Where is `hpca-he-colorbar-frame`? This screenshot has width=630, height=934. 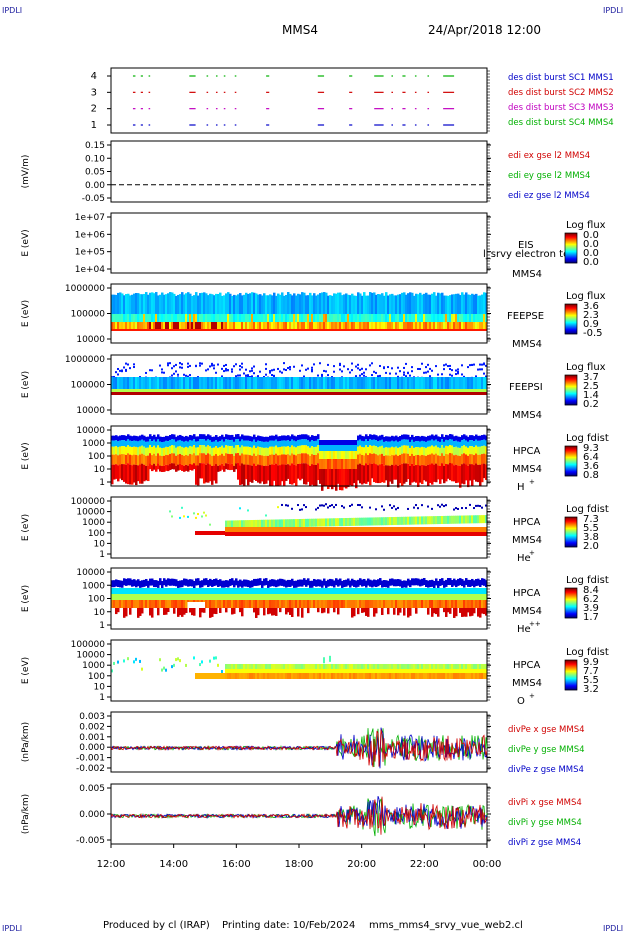 hpca-he-colorbar-frame is located at coordinates (571, 532).